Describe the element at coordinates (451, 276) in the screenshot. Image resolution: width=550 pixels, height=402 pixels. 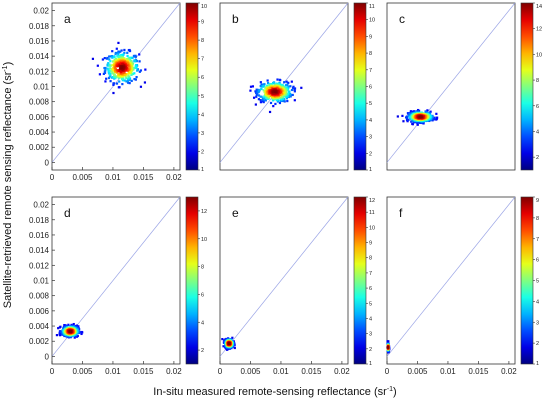
I see `one-to-one-line` at that location.